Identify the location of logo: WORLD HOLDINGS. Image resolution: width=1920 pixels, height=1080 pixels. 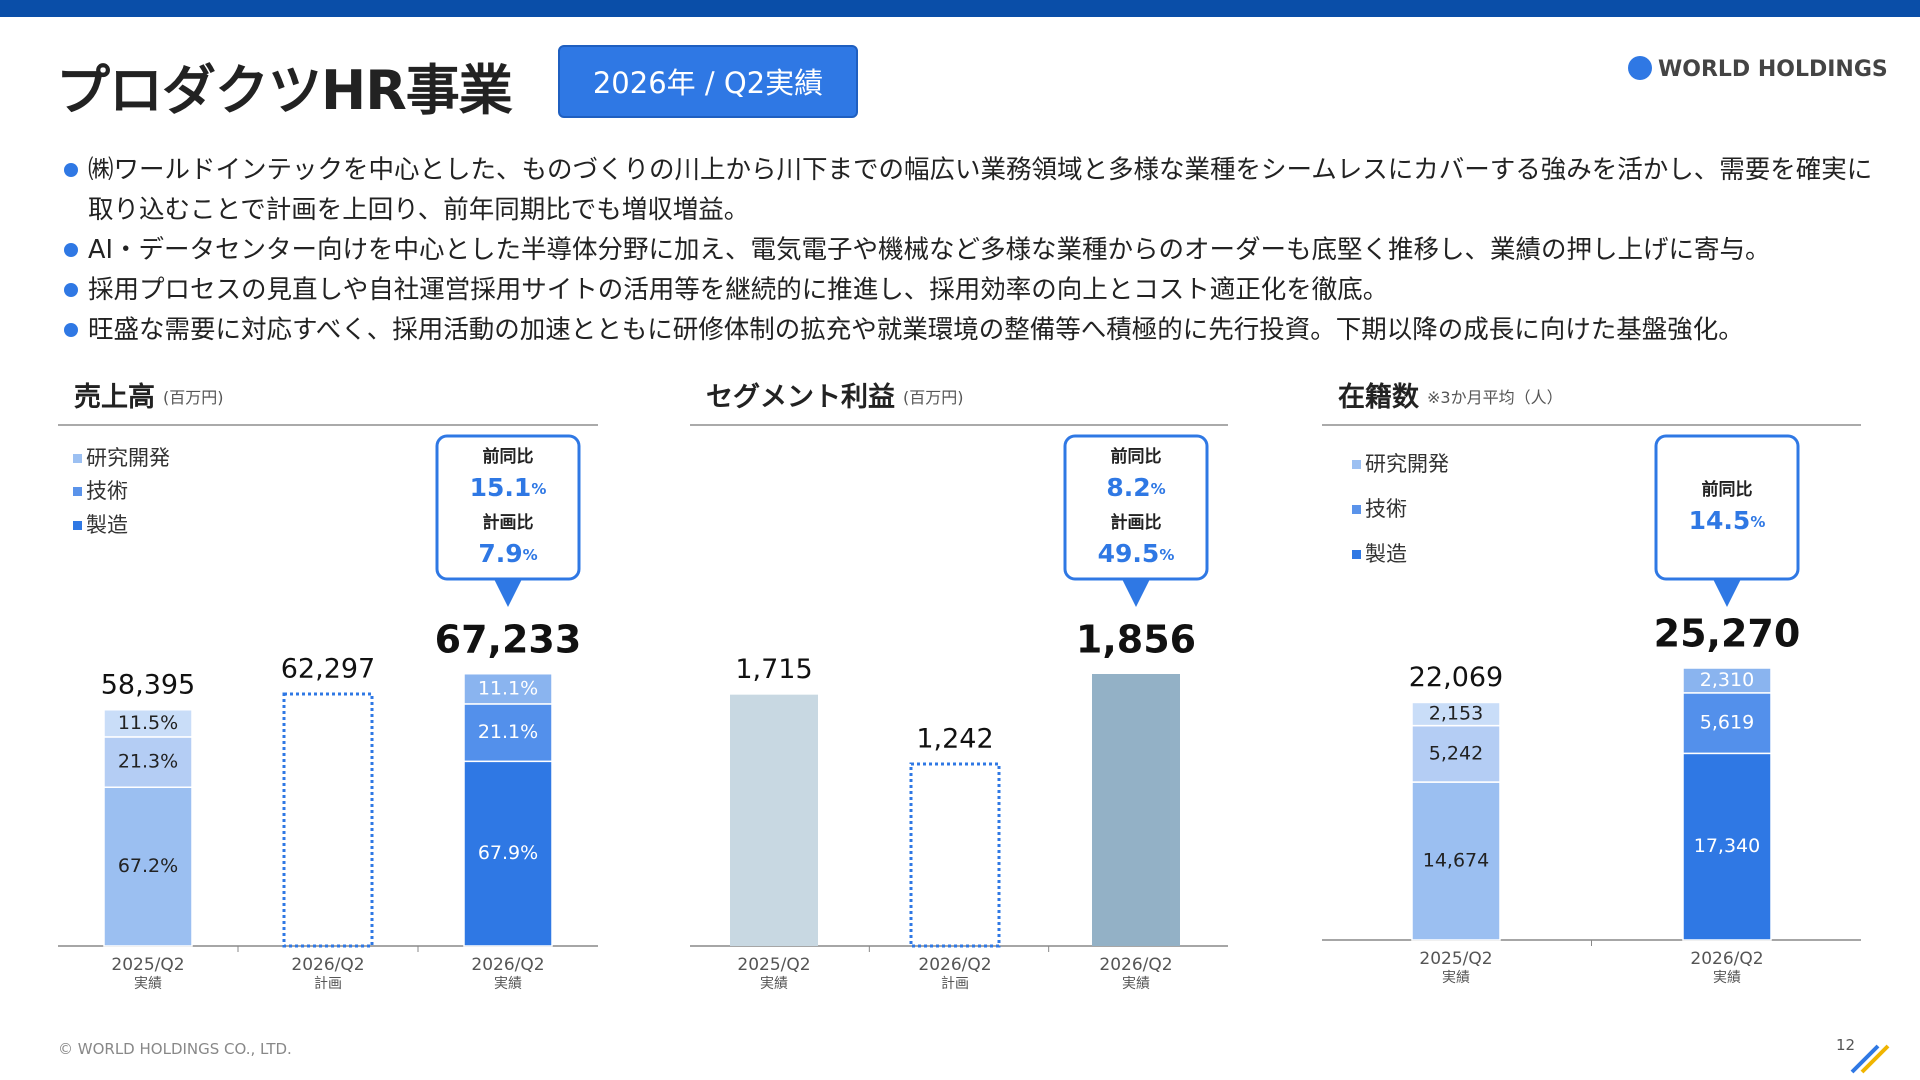
(1758, 69).